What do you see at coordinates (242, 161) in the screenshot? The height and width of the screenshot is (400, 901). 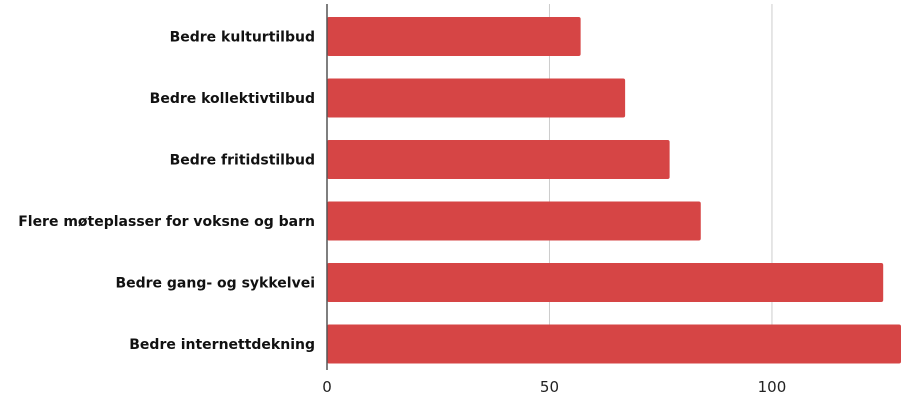 I see `category-label-2: Bedre fritidstilbud` at bounding box center [242, 161].